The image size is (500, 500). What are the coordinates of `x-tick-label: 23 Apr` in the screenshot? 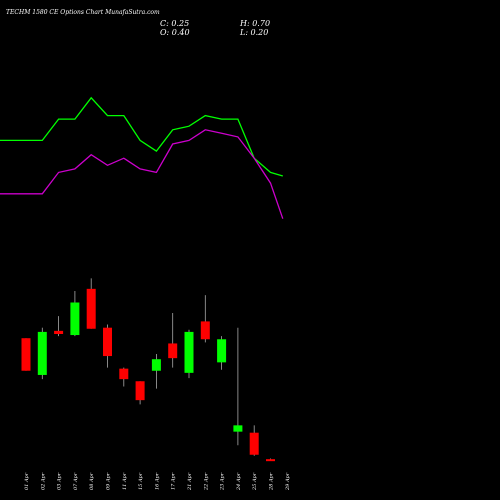 It's located at (223, 481).